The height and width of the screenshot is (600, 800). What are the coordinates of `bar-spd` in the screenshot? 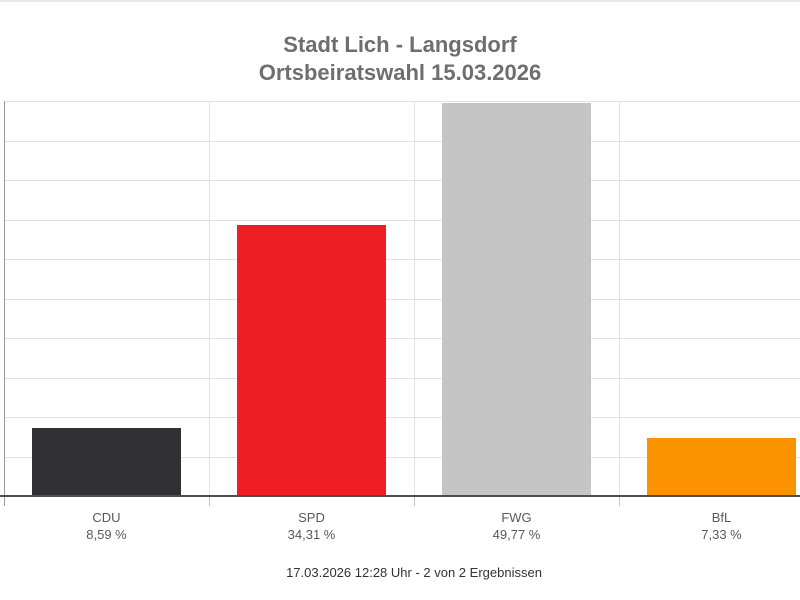 It's located at (311, 360).